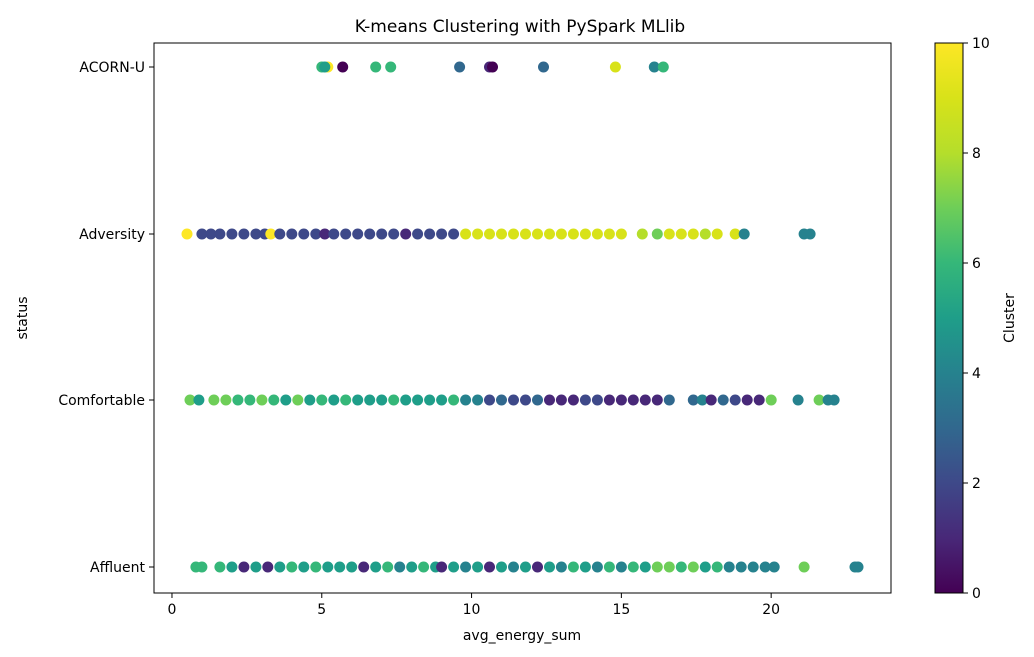 The width and height of the screenshot is (1034, 657). What do you see at coordinates (976, 319) in the screenshot?
I see `colorbar-ticks: 0 2 4 6 8 10` at bounding box center [976, 319].